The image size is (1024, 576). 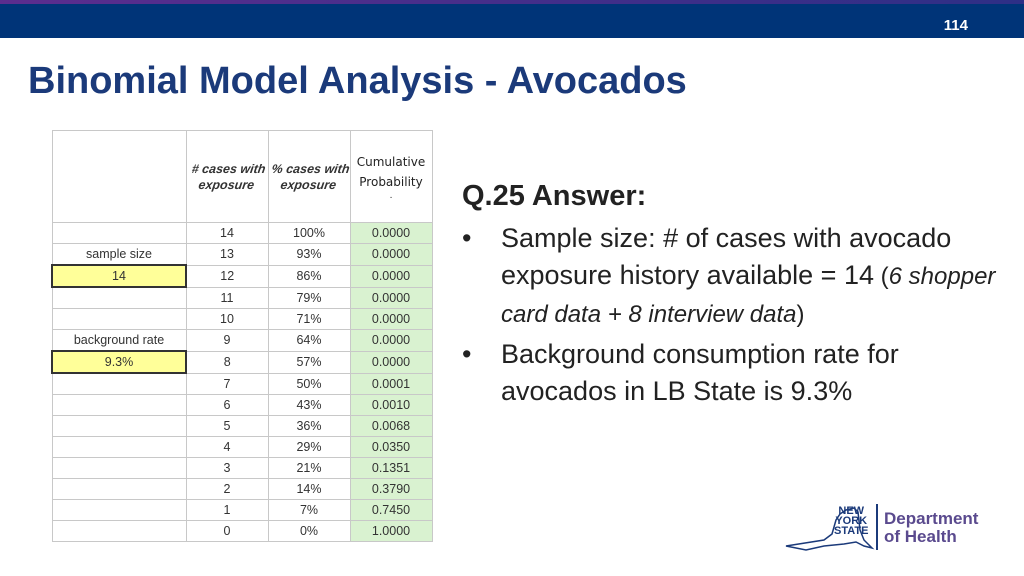 What do you see at coordinates (227, 426) in the screenshot?
I see `cell-cases: 5` at bounding box center [227, 426].